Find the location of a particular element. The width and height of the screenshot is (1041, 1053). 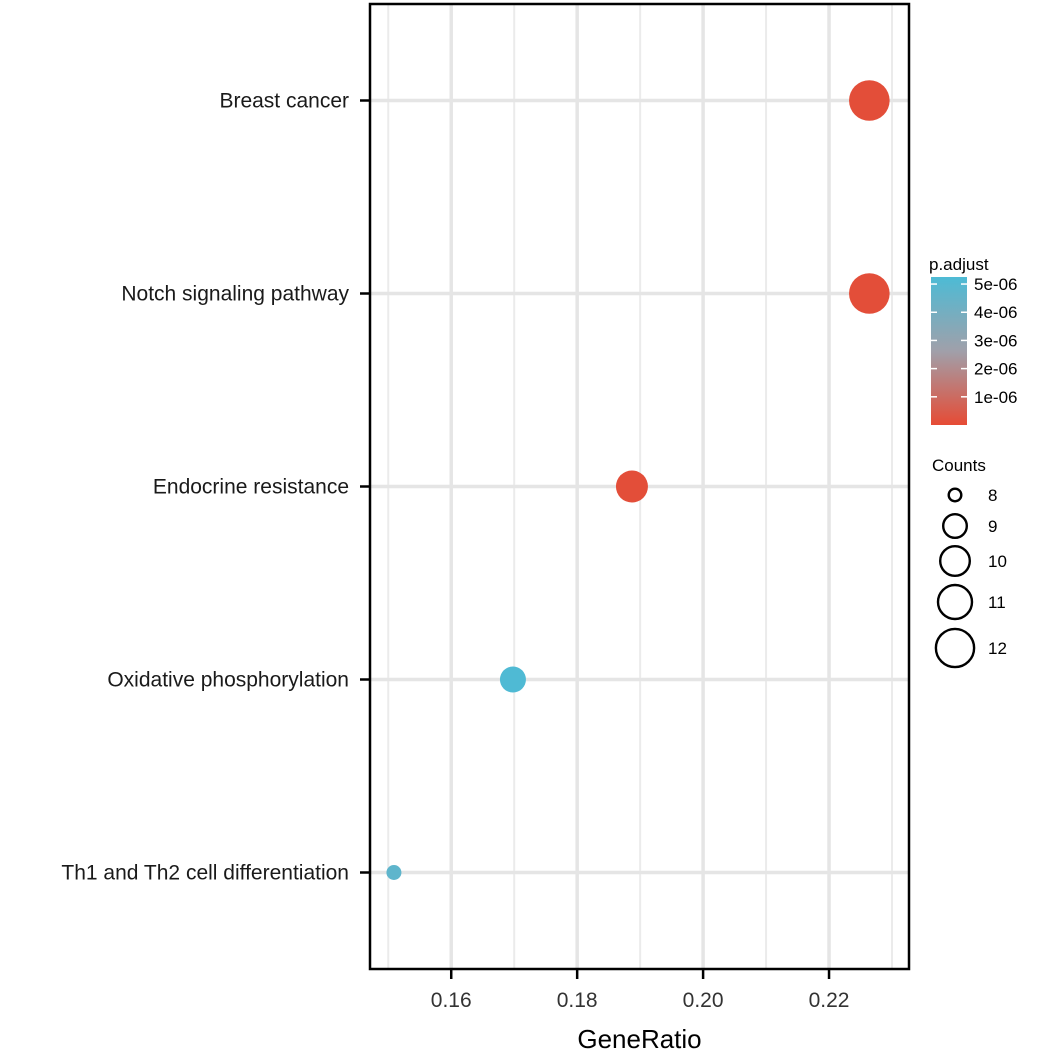

y-tick-label: Endocrine resistance is located at coordinates (251, 487).